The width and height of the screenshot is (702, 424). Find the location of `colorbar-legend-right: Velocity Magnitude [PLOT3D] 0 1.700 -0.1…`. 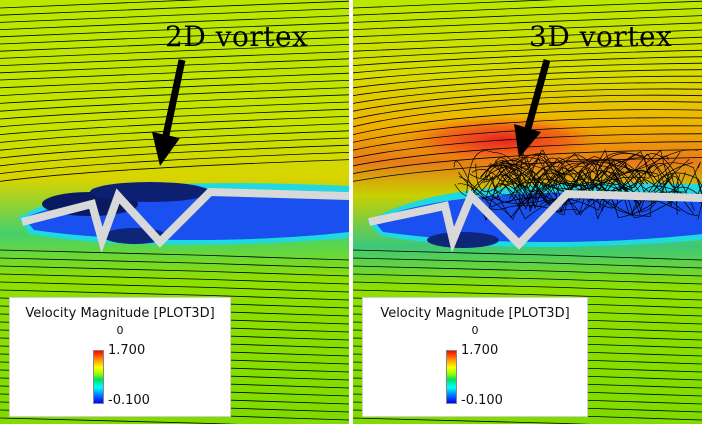

colorbar-legend-right: Velocity Magnitude [PLOT3D] 0 1.700 -0.1… is located at coordinates (475, 357).